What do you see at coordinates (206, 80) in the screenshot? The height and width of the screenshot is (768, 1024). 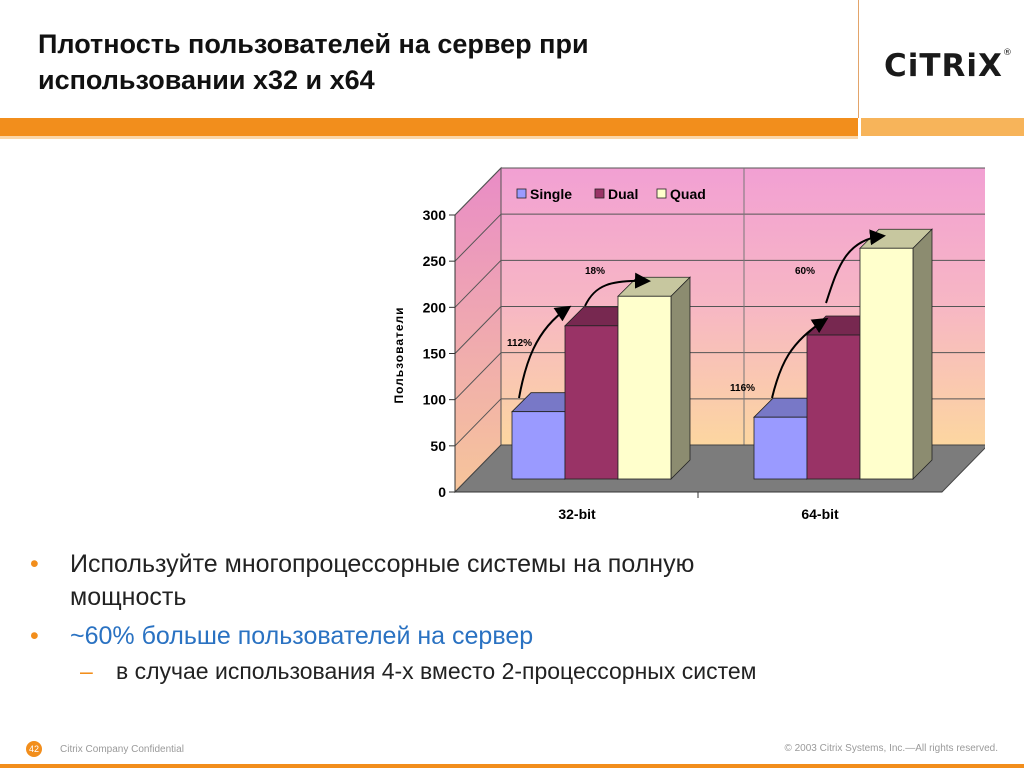 I see `title-line-2: использовании x32 и x64` at bounding box center [206, 80].